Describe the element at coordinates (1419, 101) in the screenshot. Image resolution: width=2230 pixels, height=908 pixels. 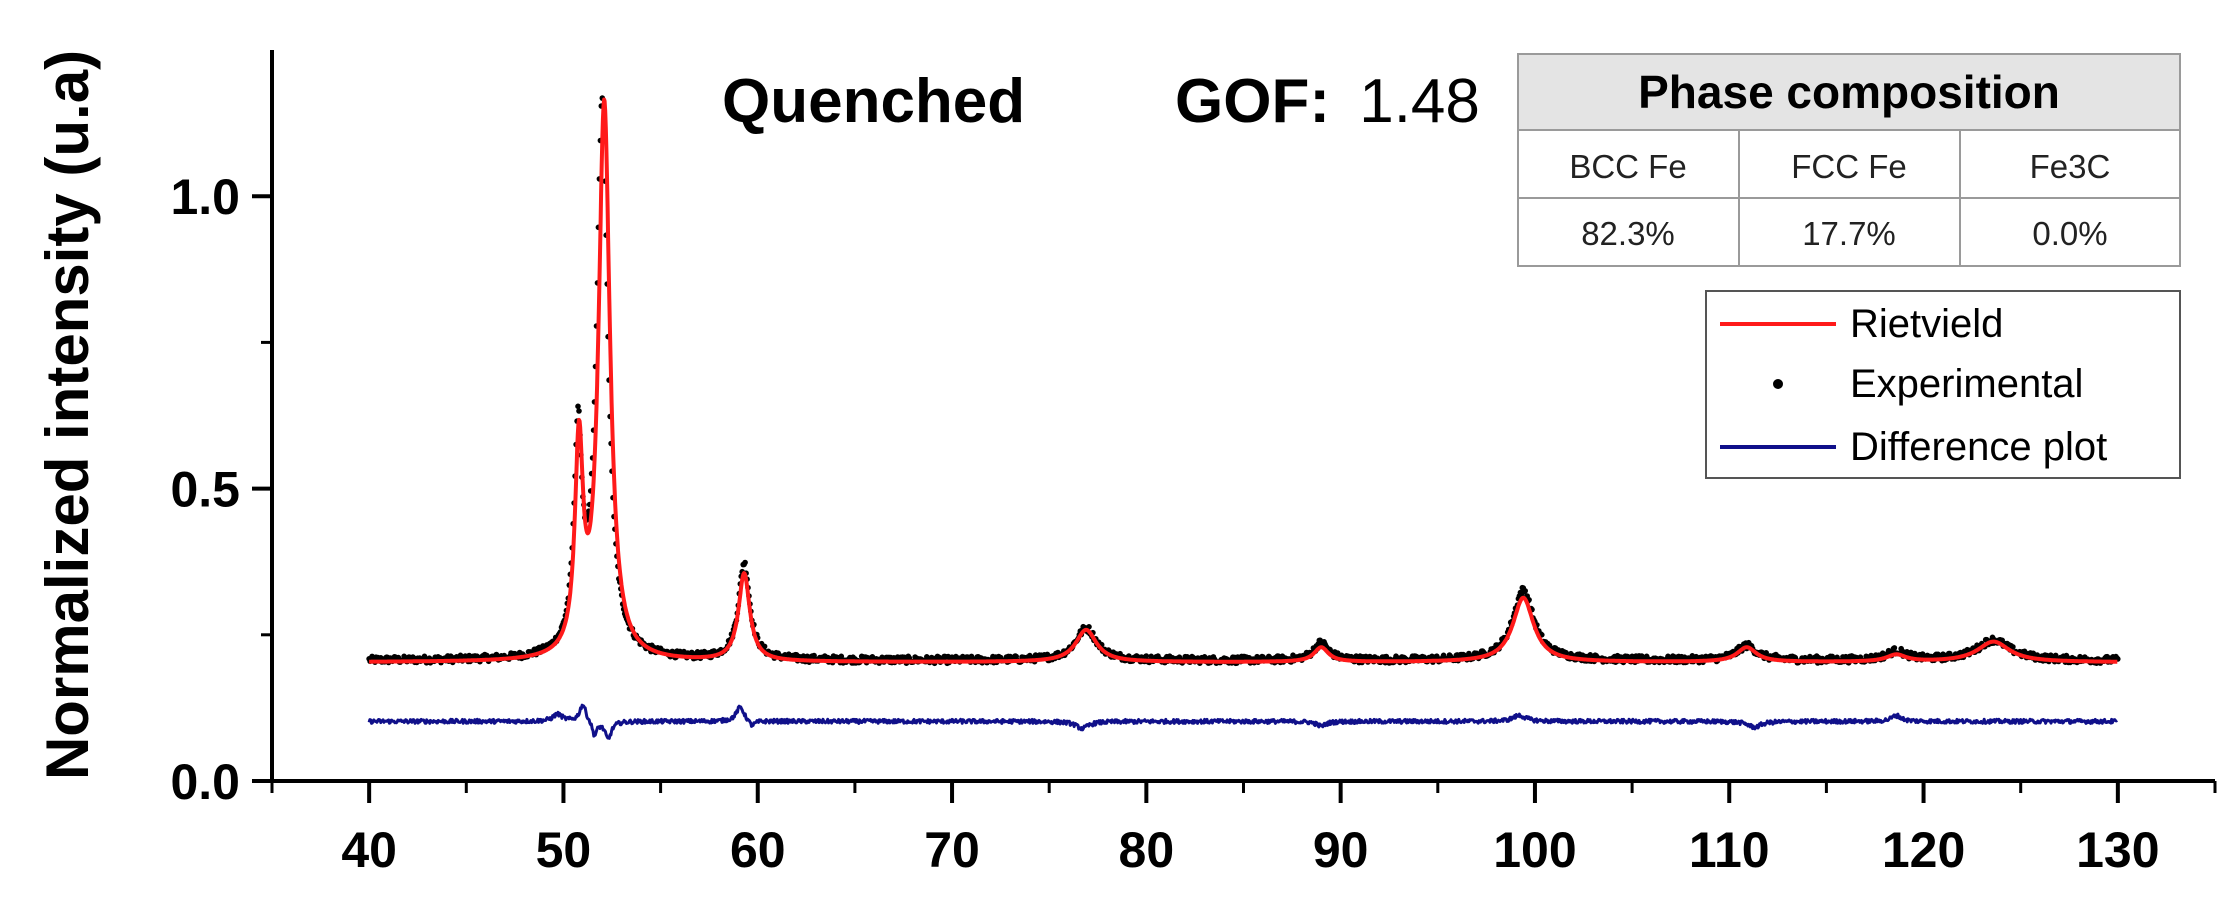
I see `gof-value: 1.48` at that location.